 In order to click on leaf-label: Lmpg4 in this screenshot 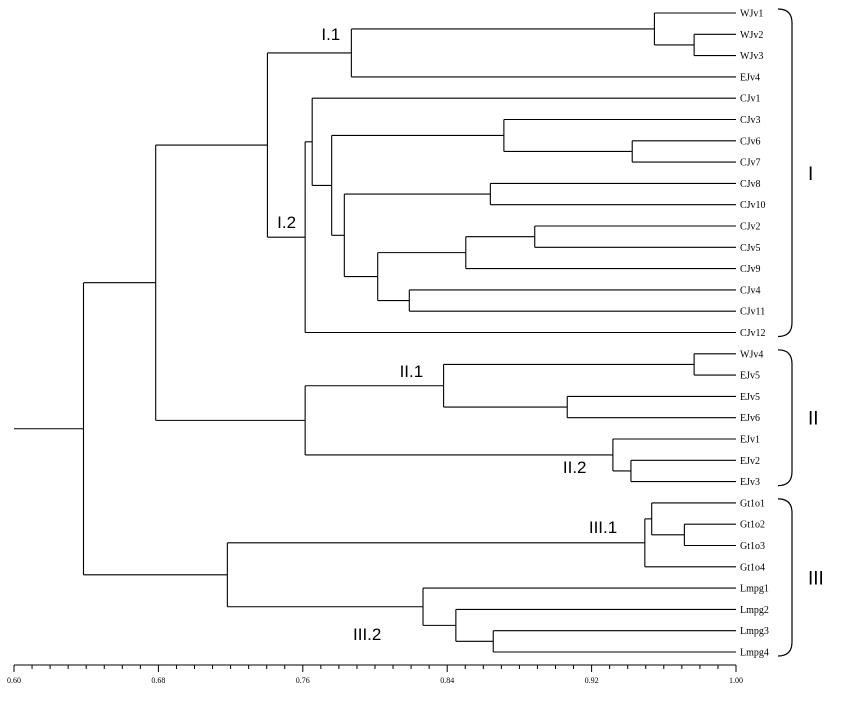, I will do `click(754, 653)`.